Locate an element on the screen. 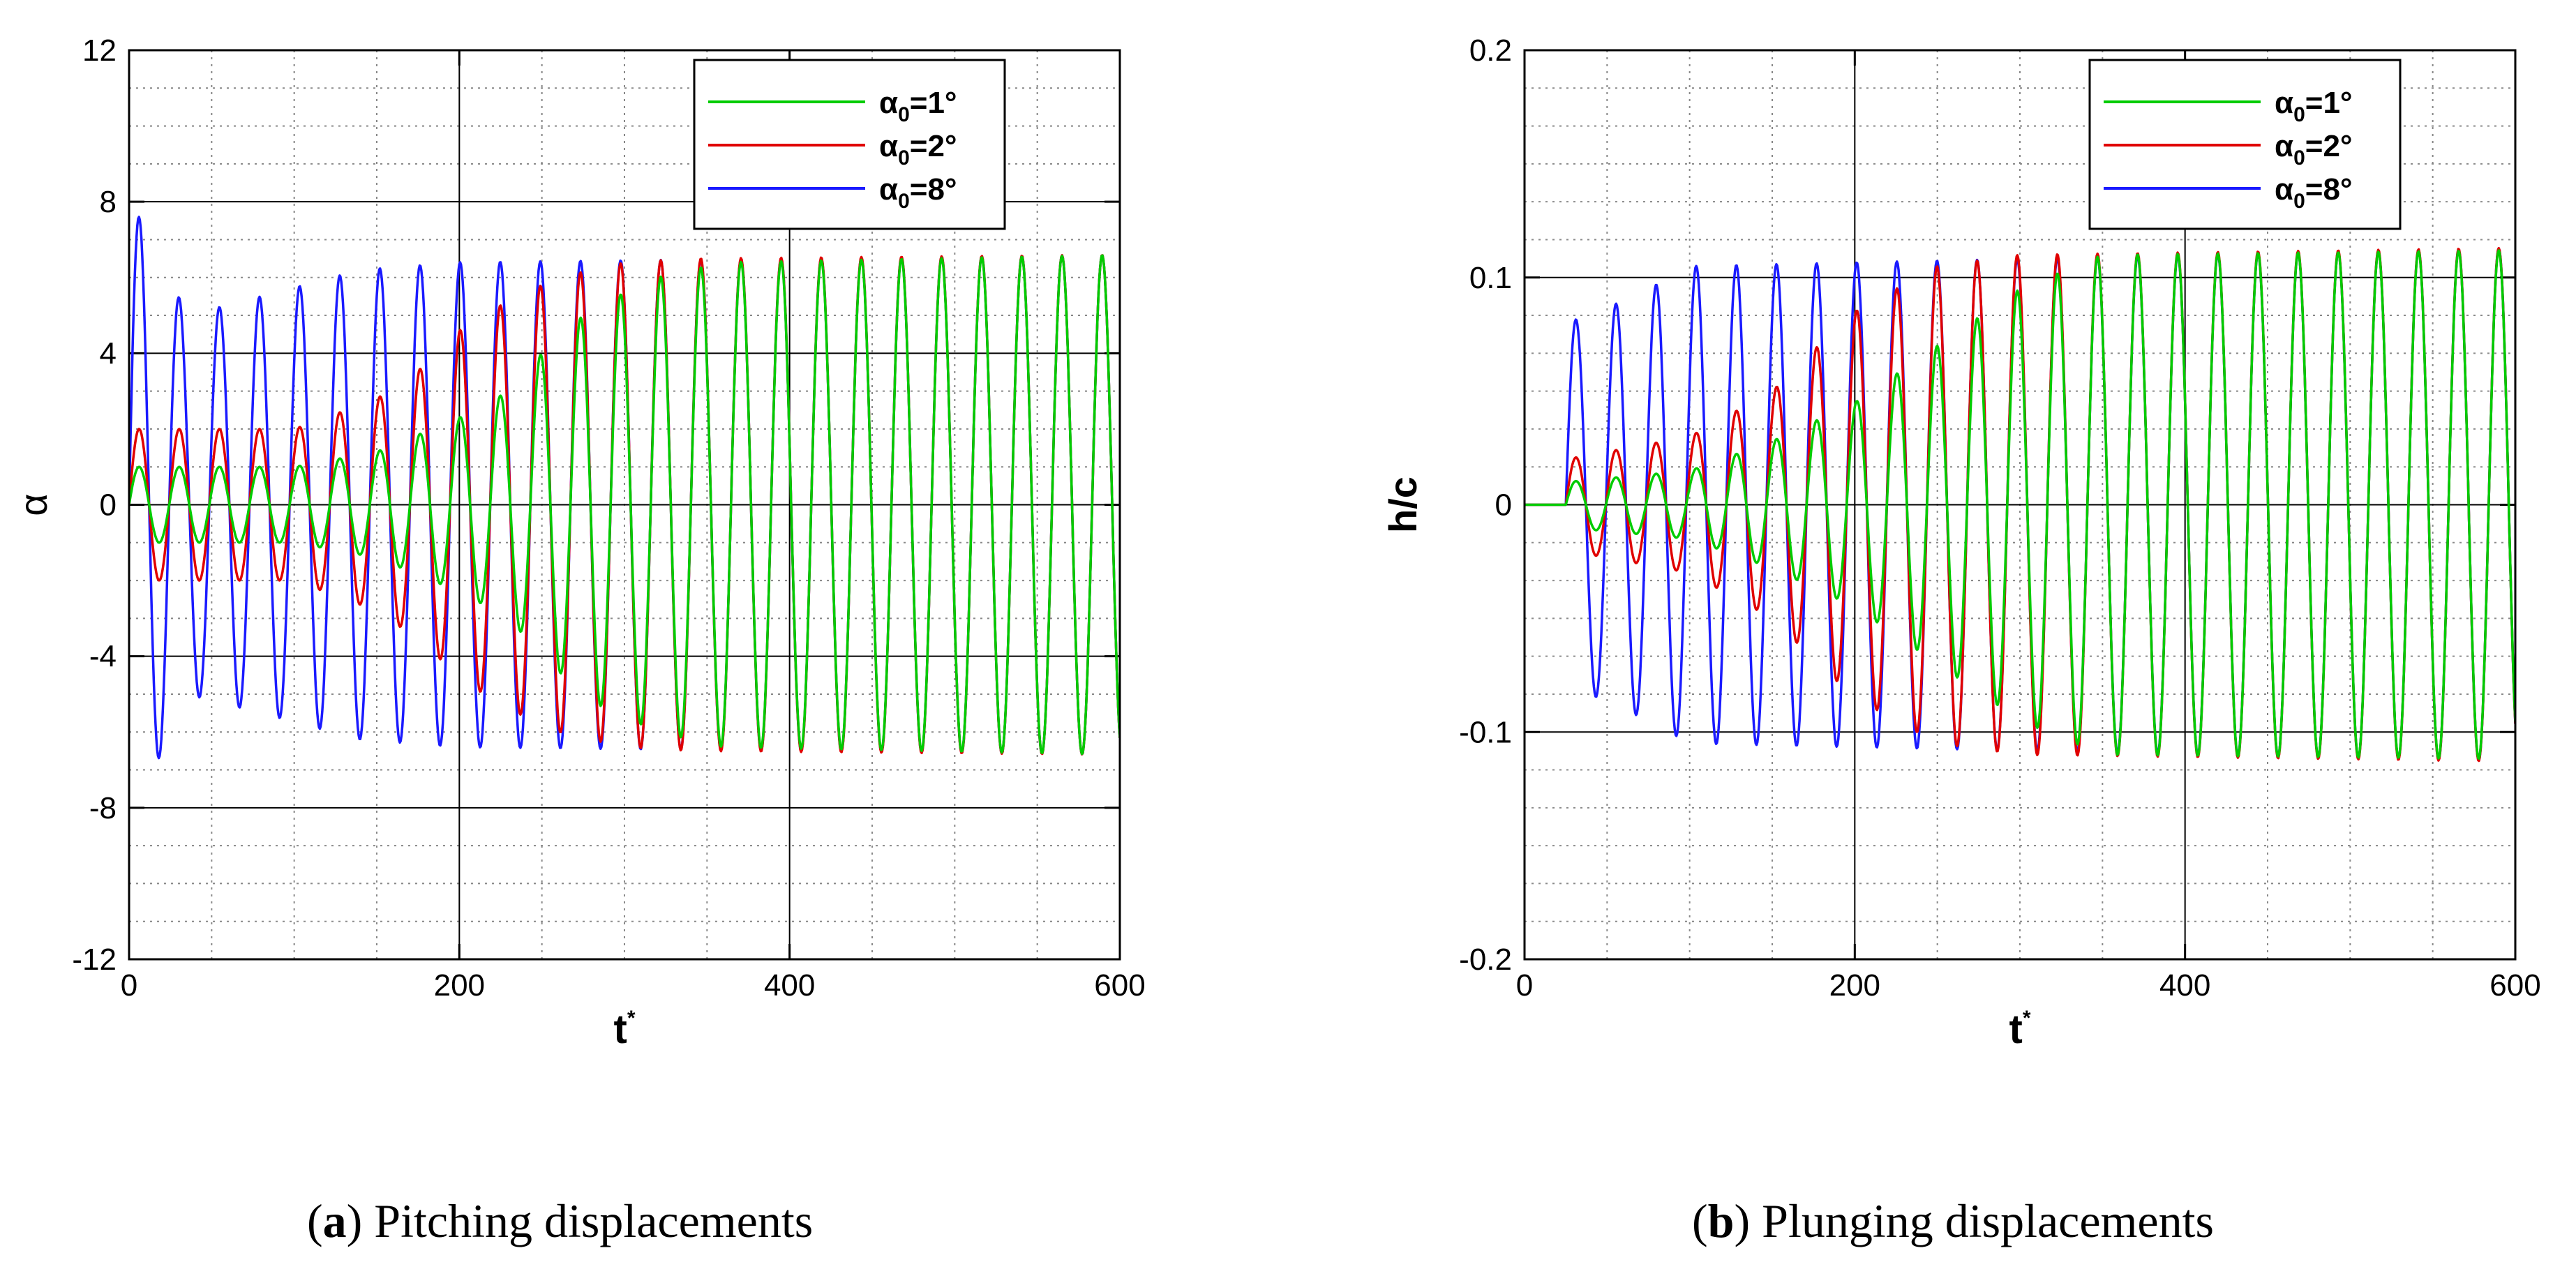  legend-a: α0=1°α0=2°α0=8° is located at coordinates (850, 144).